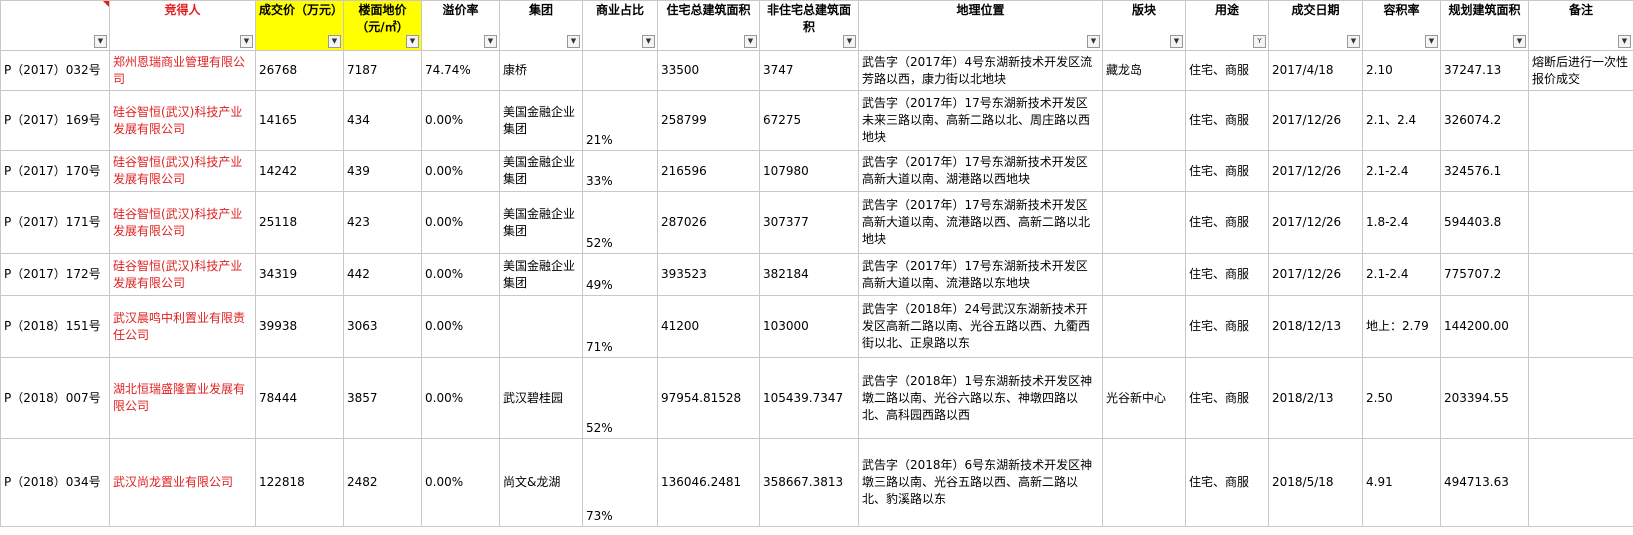 The width and height of the screenshot is (1633, 535). I want to click on header-cell: 住宅总建筑面积 ▼, so click(708, 25).